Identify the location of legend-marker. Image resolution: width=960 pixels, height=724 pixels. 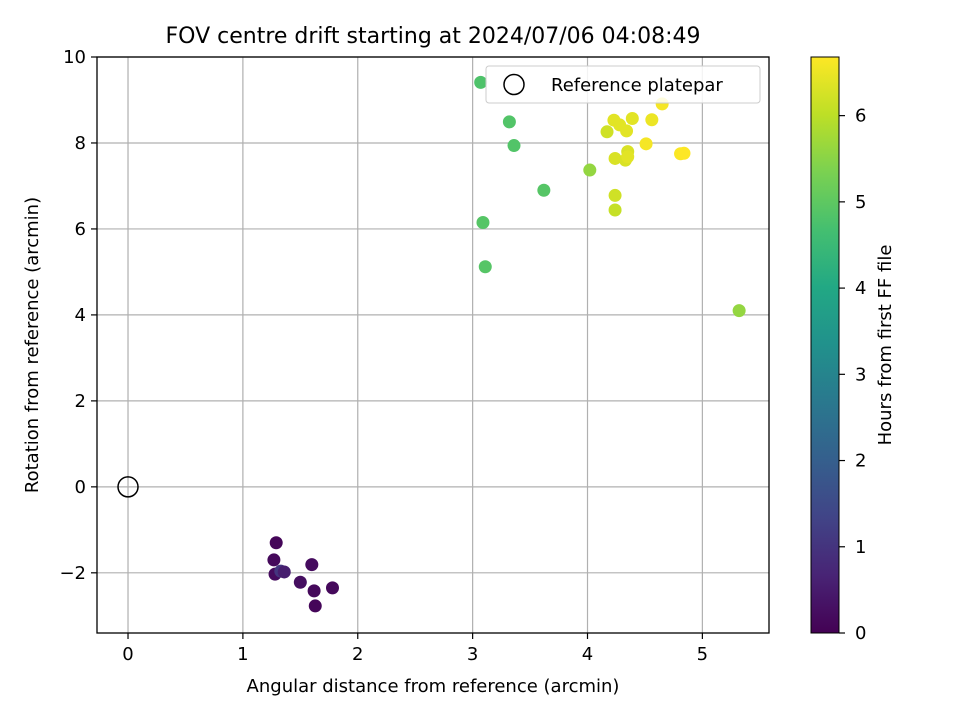
(514, 84).